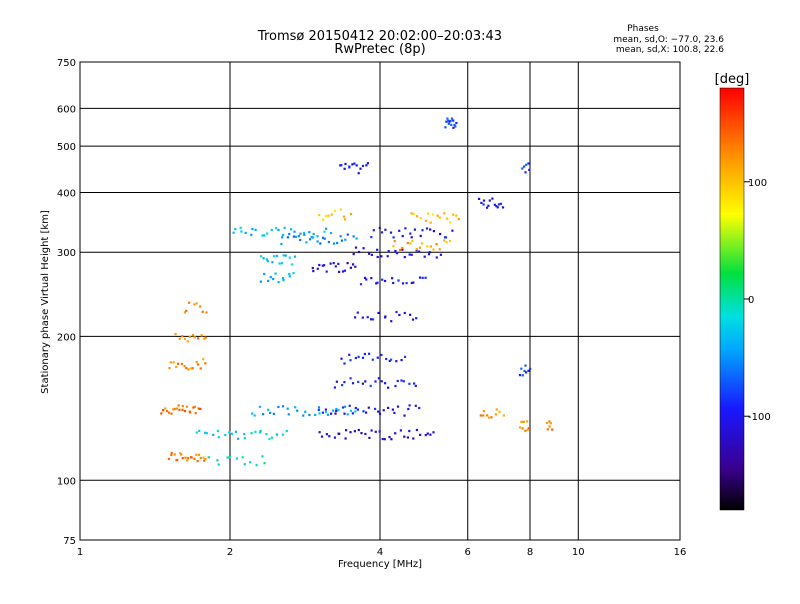 This screenshot has width=800, height=604. Describe the element at coordinates (468, 552) in the screenshot. I see `x-tick-label: 6` at that location.